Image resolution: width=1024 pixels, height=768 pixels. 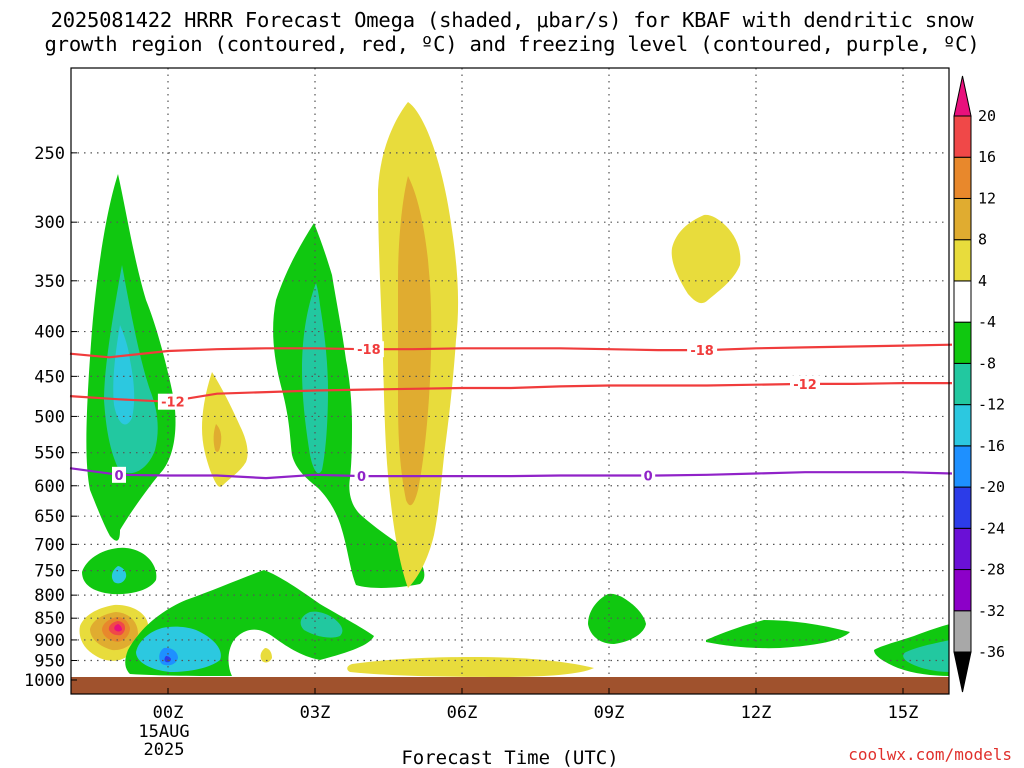 What do you see at coordinates (982, 240) in the screenshot?
I see `colorbar-tick-label: 8` at bounding box center [982, 240].